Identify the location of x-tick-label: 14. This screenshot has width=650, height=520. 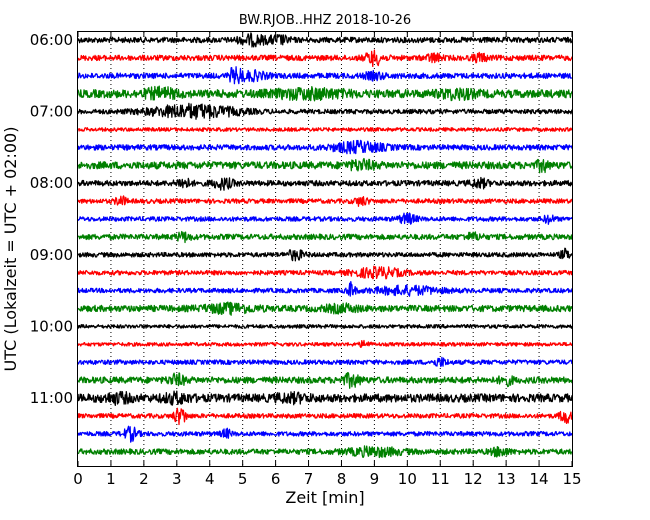
(539, 479).